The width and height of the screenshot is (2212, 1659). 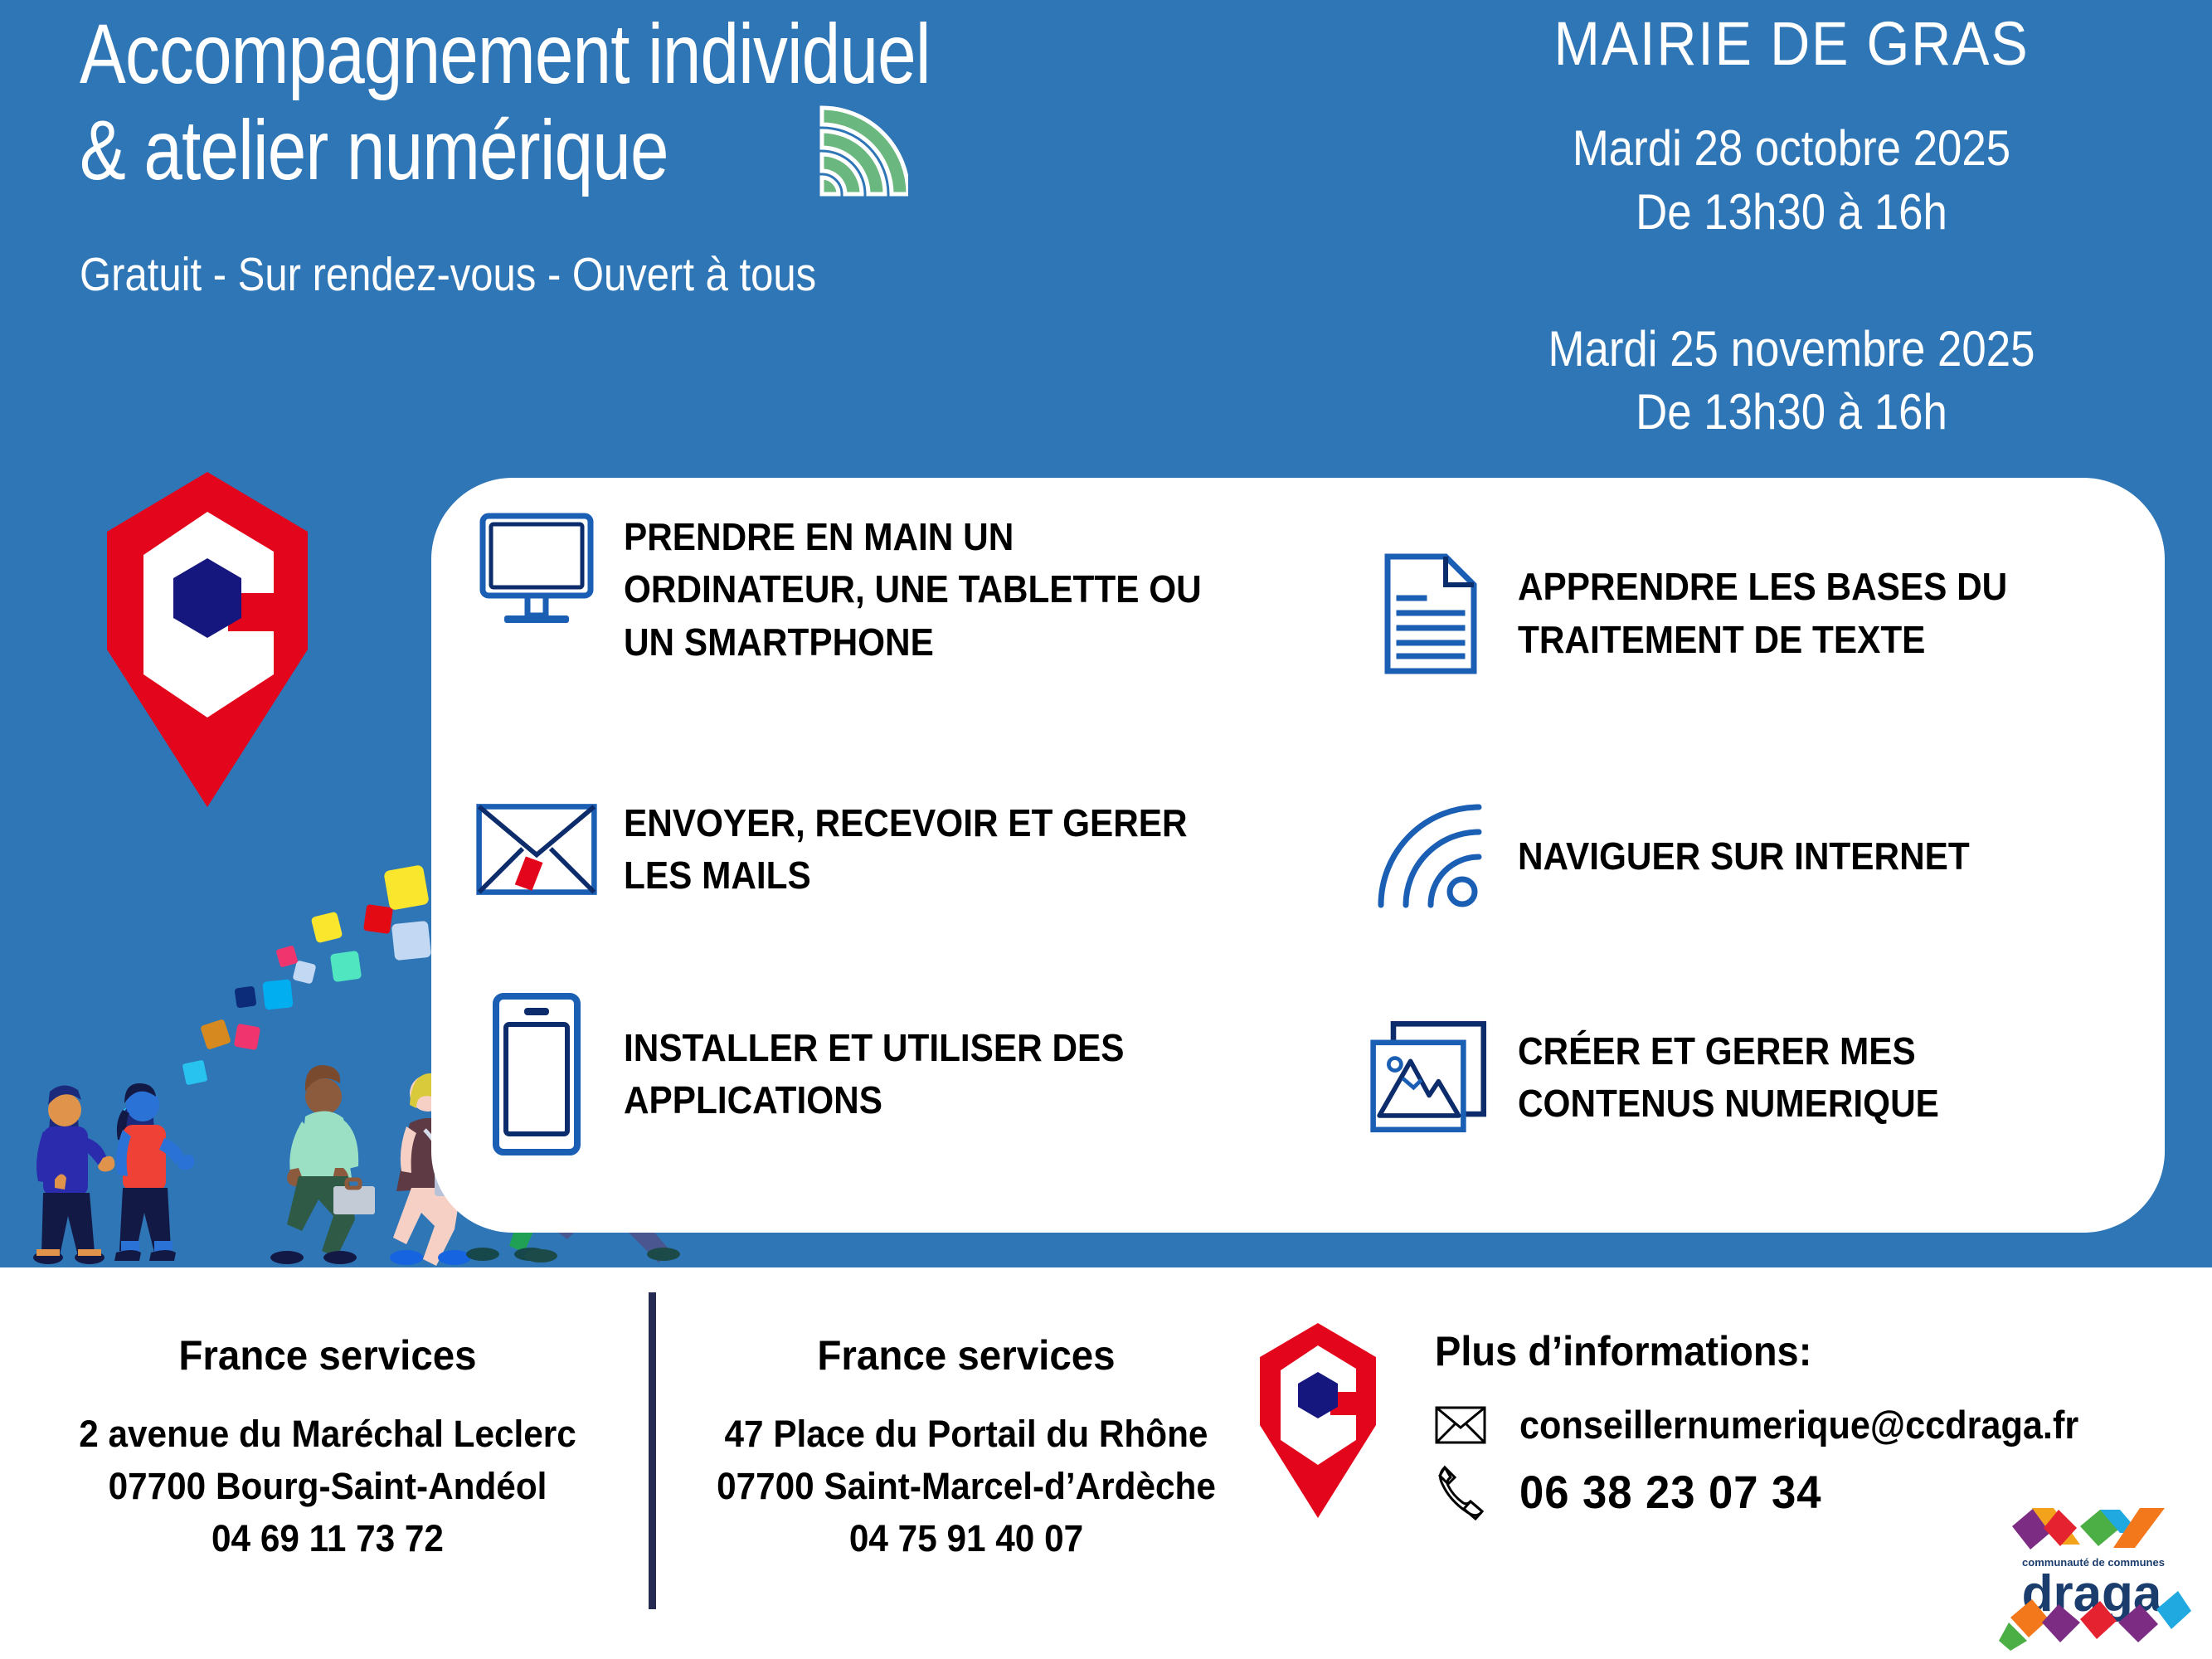 I want to click on session-2-time: De 13h30 à 16h, so click(x=1791, y=412).